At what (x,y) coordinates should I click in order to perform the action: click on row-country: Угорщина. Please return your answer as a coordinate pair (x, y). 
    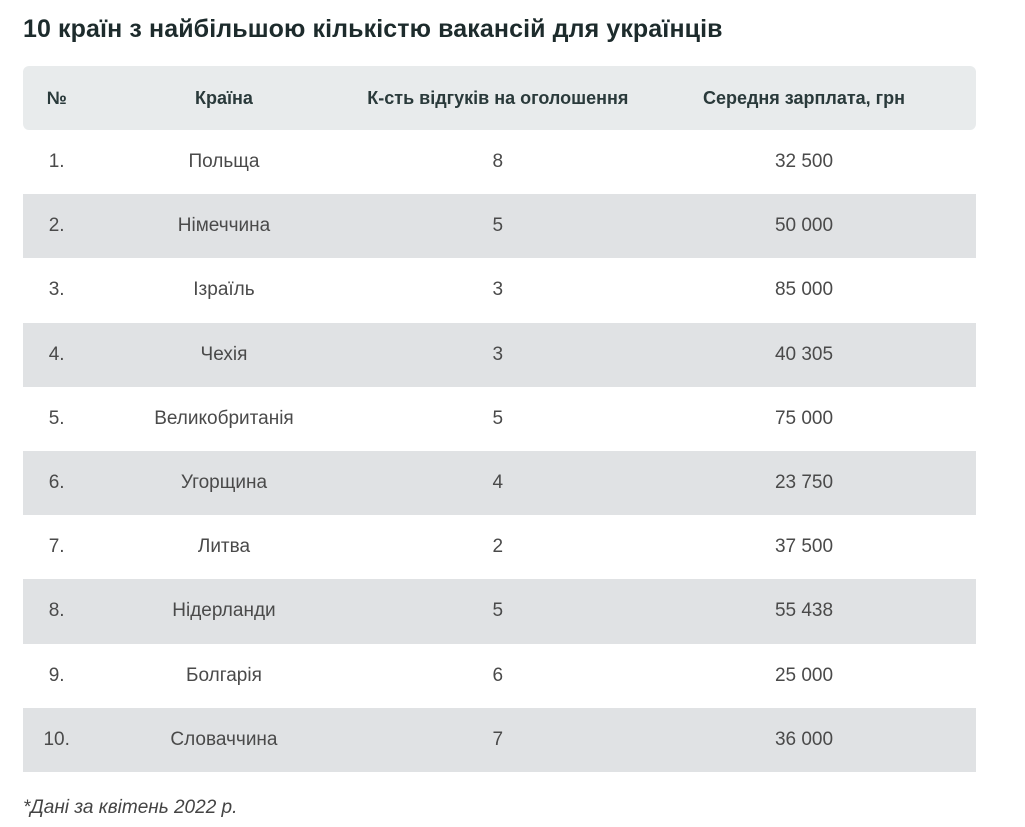
    Looking at the image, I should click on (224, 483).